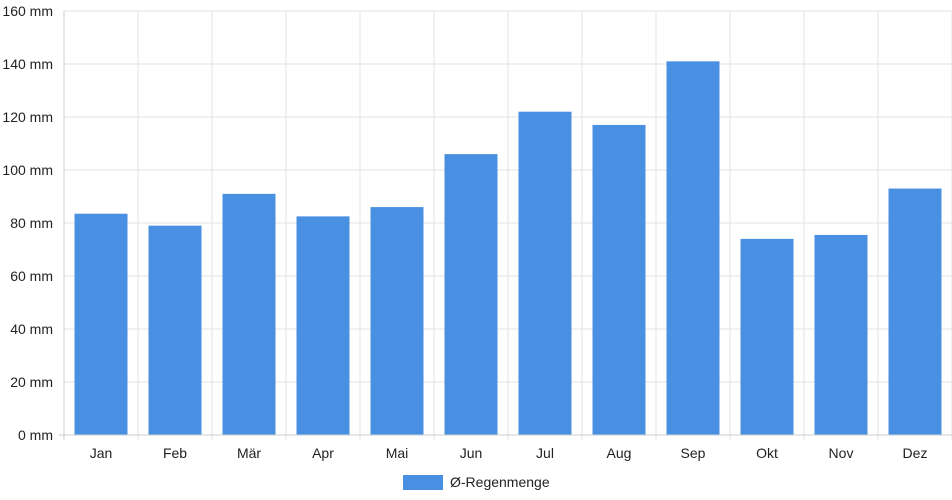 This screenshot has width=952, height=500. Describe the element at coordinates (545, 453) in the screenshot. I see `x-tick-label: Jul` at that location.